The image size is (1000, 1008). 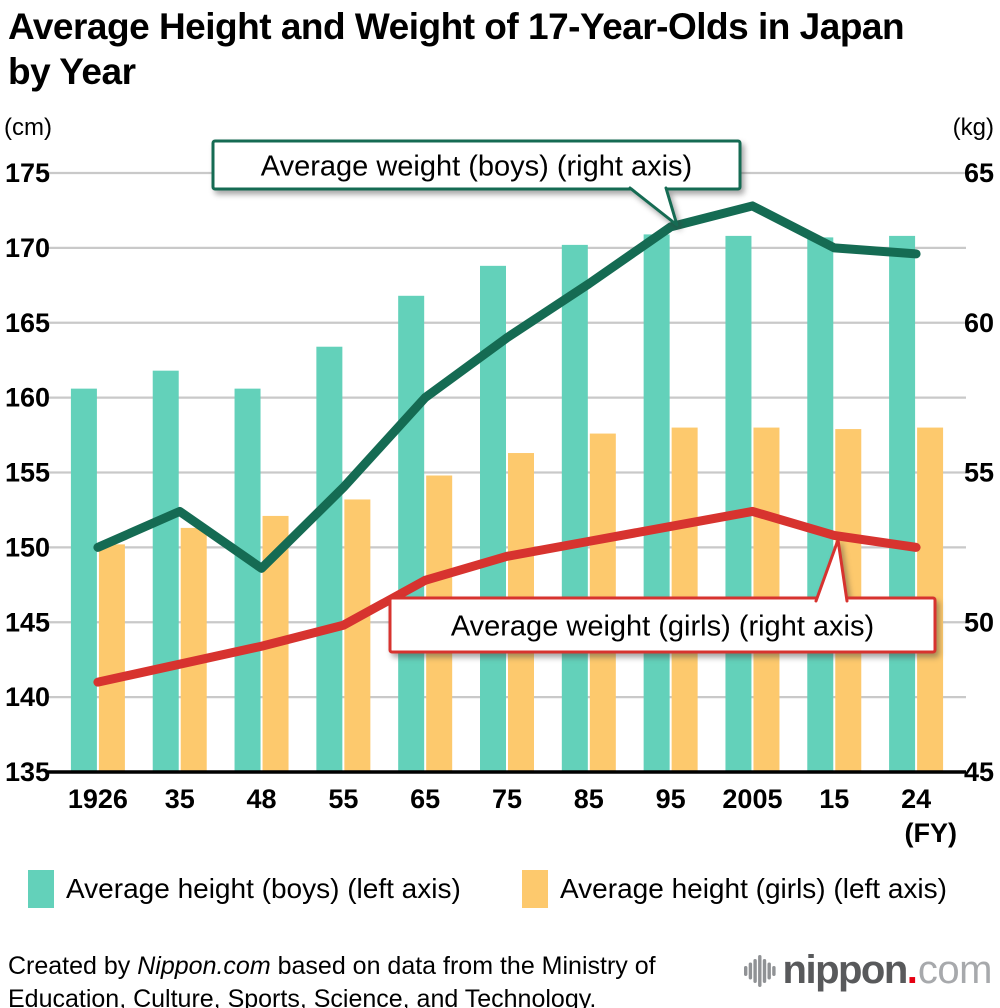 I want to click on right-axis-tick-label: 50, so click(x=979, y=622).